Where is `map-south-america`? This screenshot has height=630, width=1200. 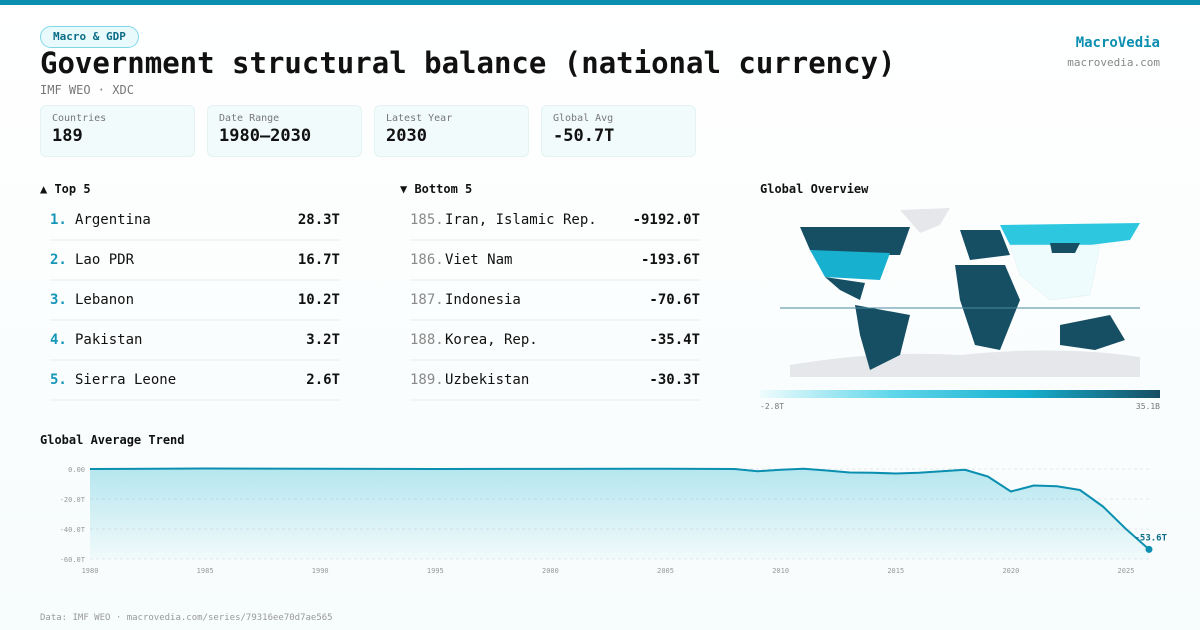 map-south-america is located at coordinates (882, 337).